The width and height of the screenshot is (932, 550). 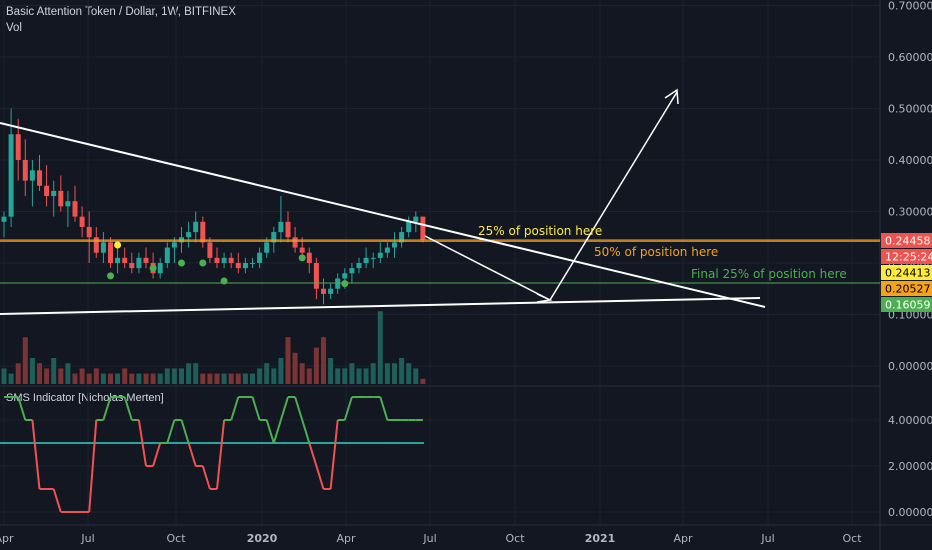 I want to click on price-label-text: 12:25:24, so click(x=908, y=257).